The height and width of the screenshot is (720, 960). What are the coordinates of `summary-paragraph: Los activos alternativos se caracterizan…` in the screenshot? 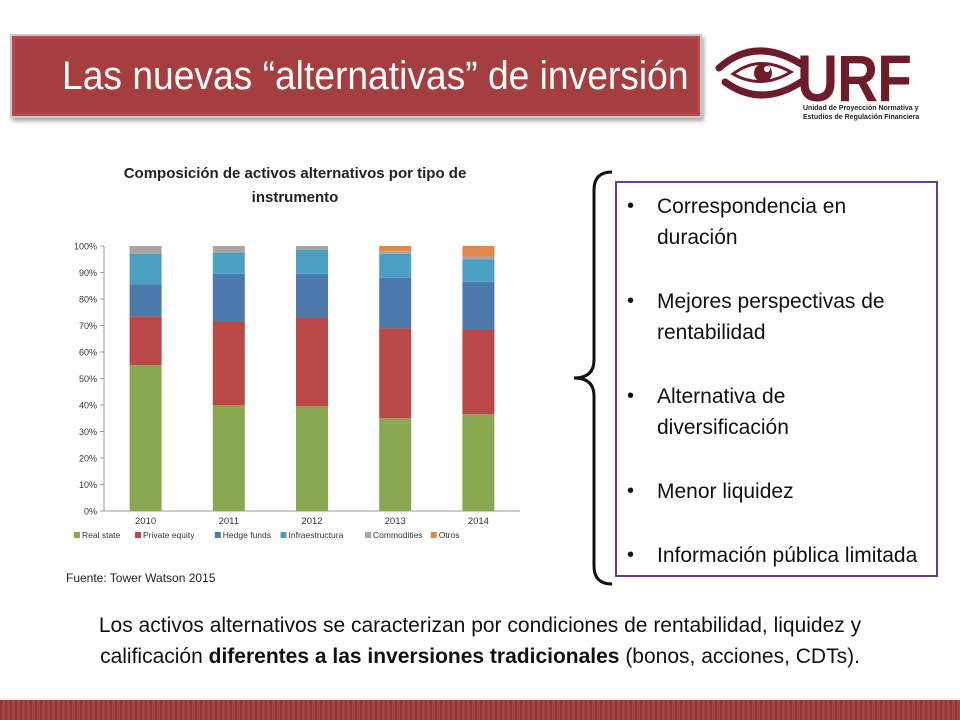 It's located at (480, 641).